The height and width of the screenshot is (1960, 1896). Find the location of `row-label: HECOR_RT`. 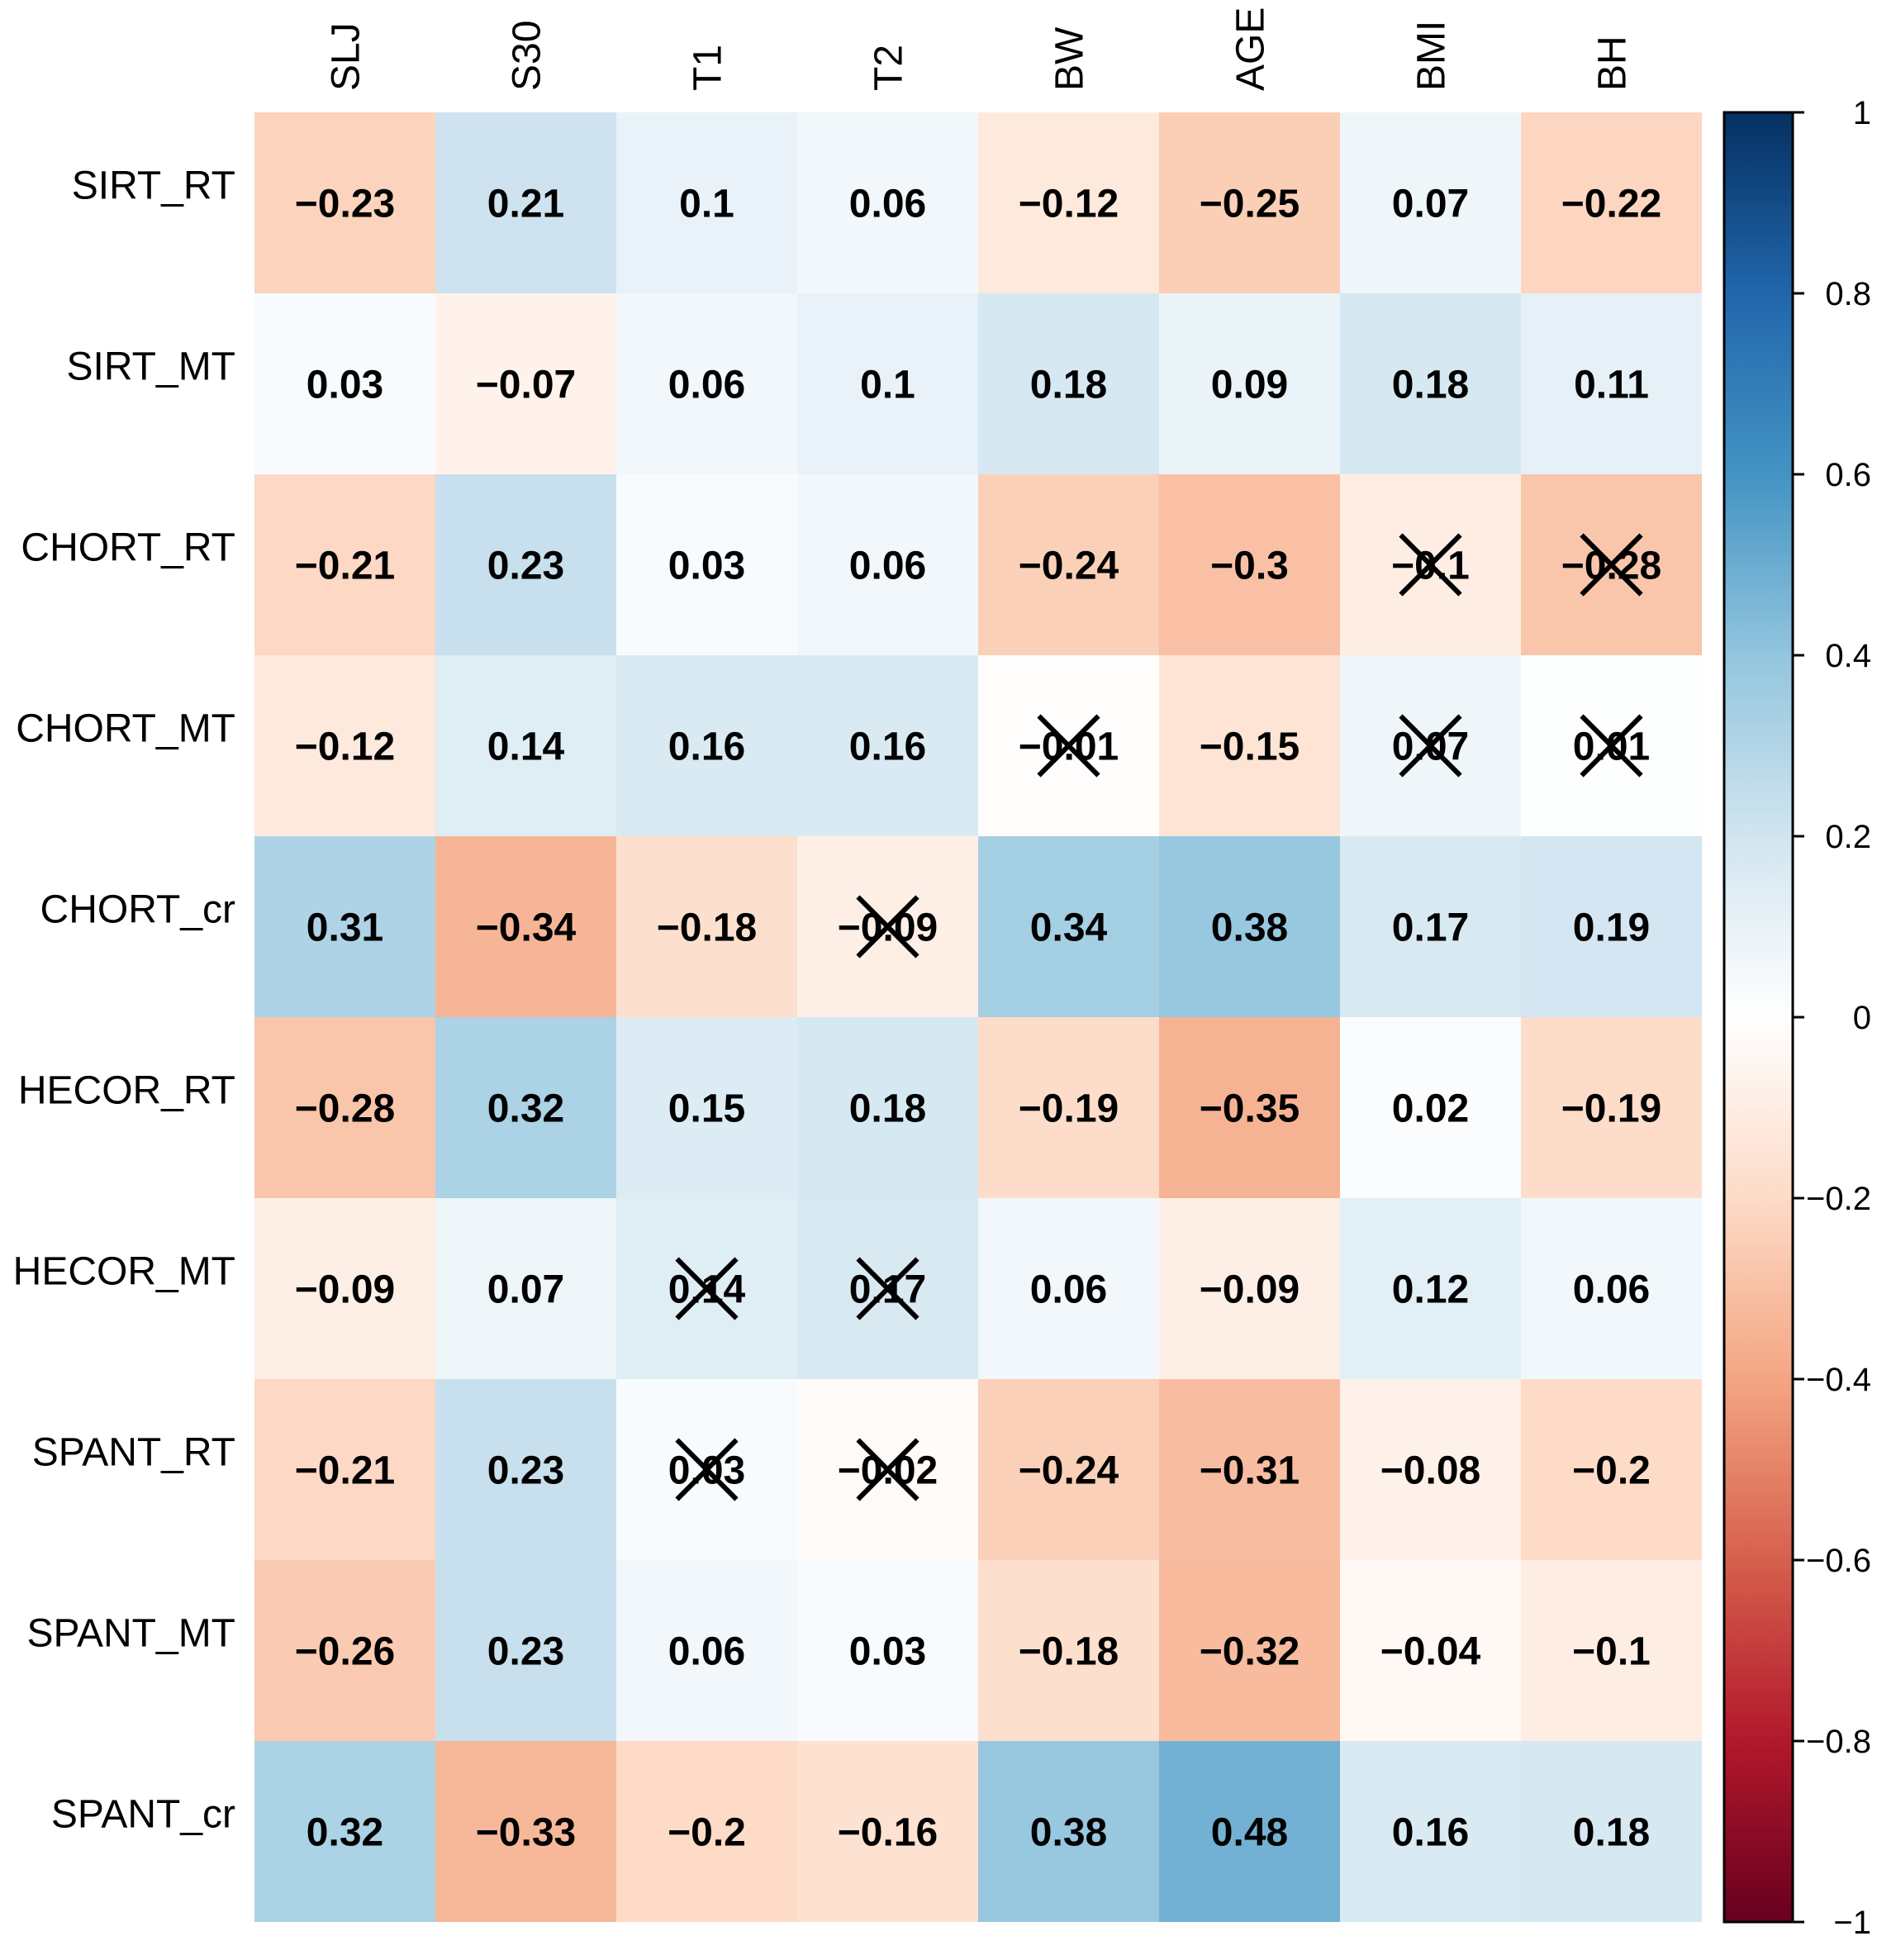

row-label: HECOR_RT is located at coordinates (126, 1091).